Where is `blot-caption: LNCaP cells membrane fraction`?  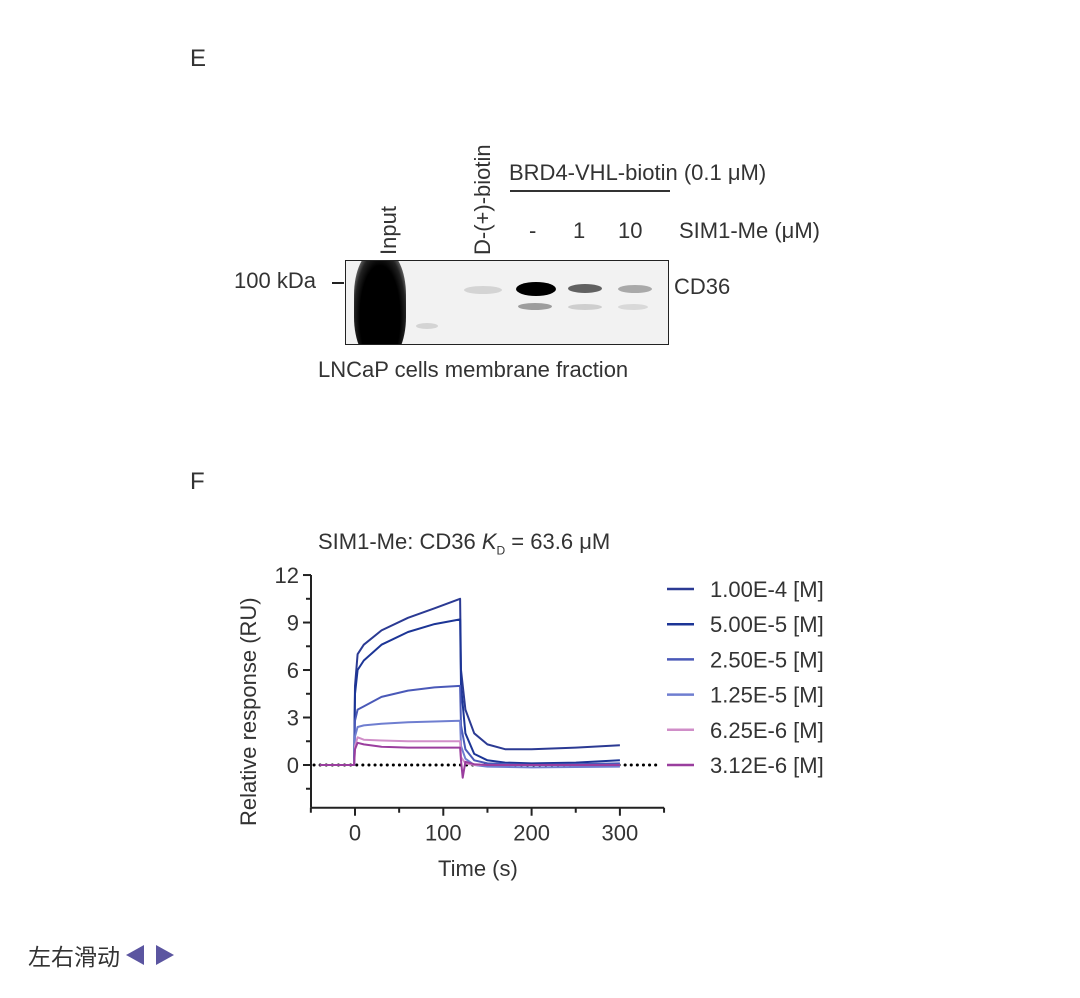 blot-caption: LNCaP cells membrane fraction is located at coordinates (473, 369).